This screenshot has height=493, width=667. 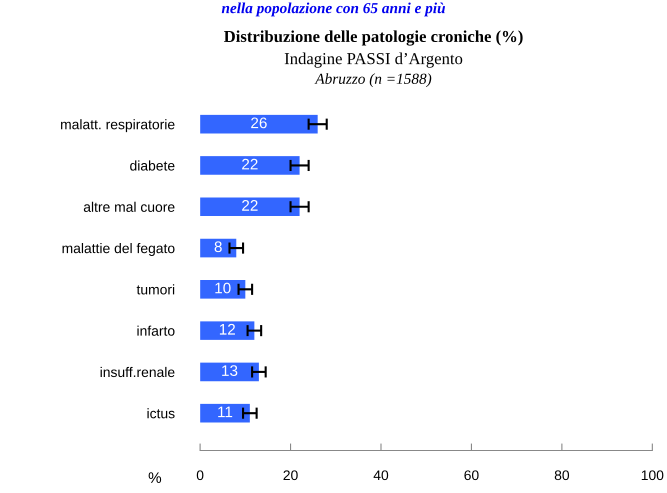 What do you see at coordinates (373, 80) in the screenshot?
I see `text: Abruzzo (n =1588)` at bounding box center [373, 80].